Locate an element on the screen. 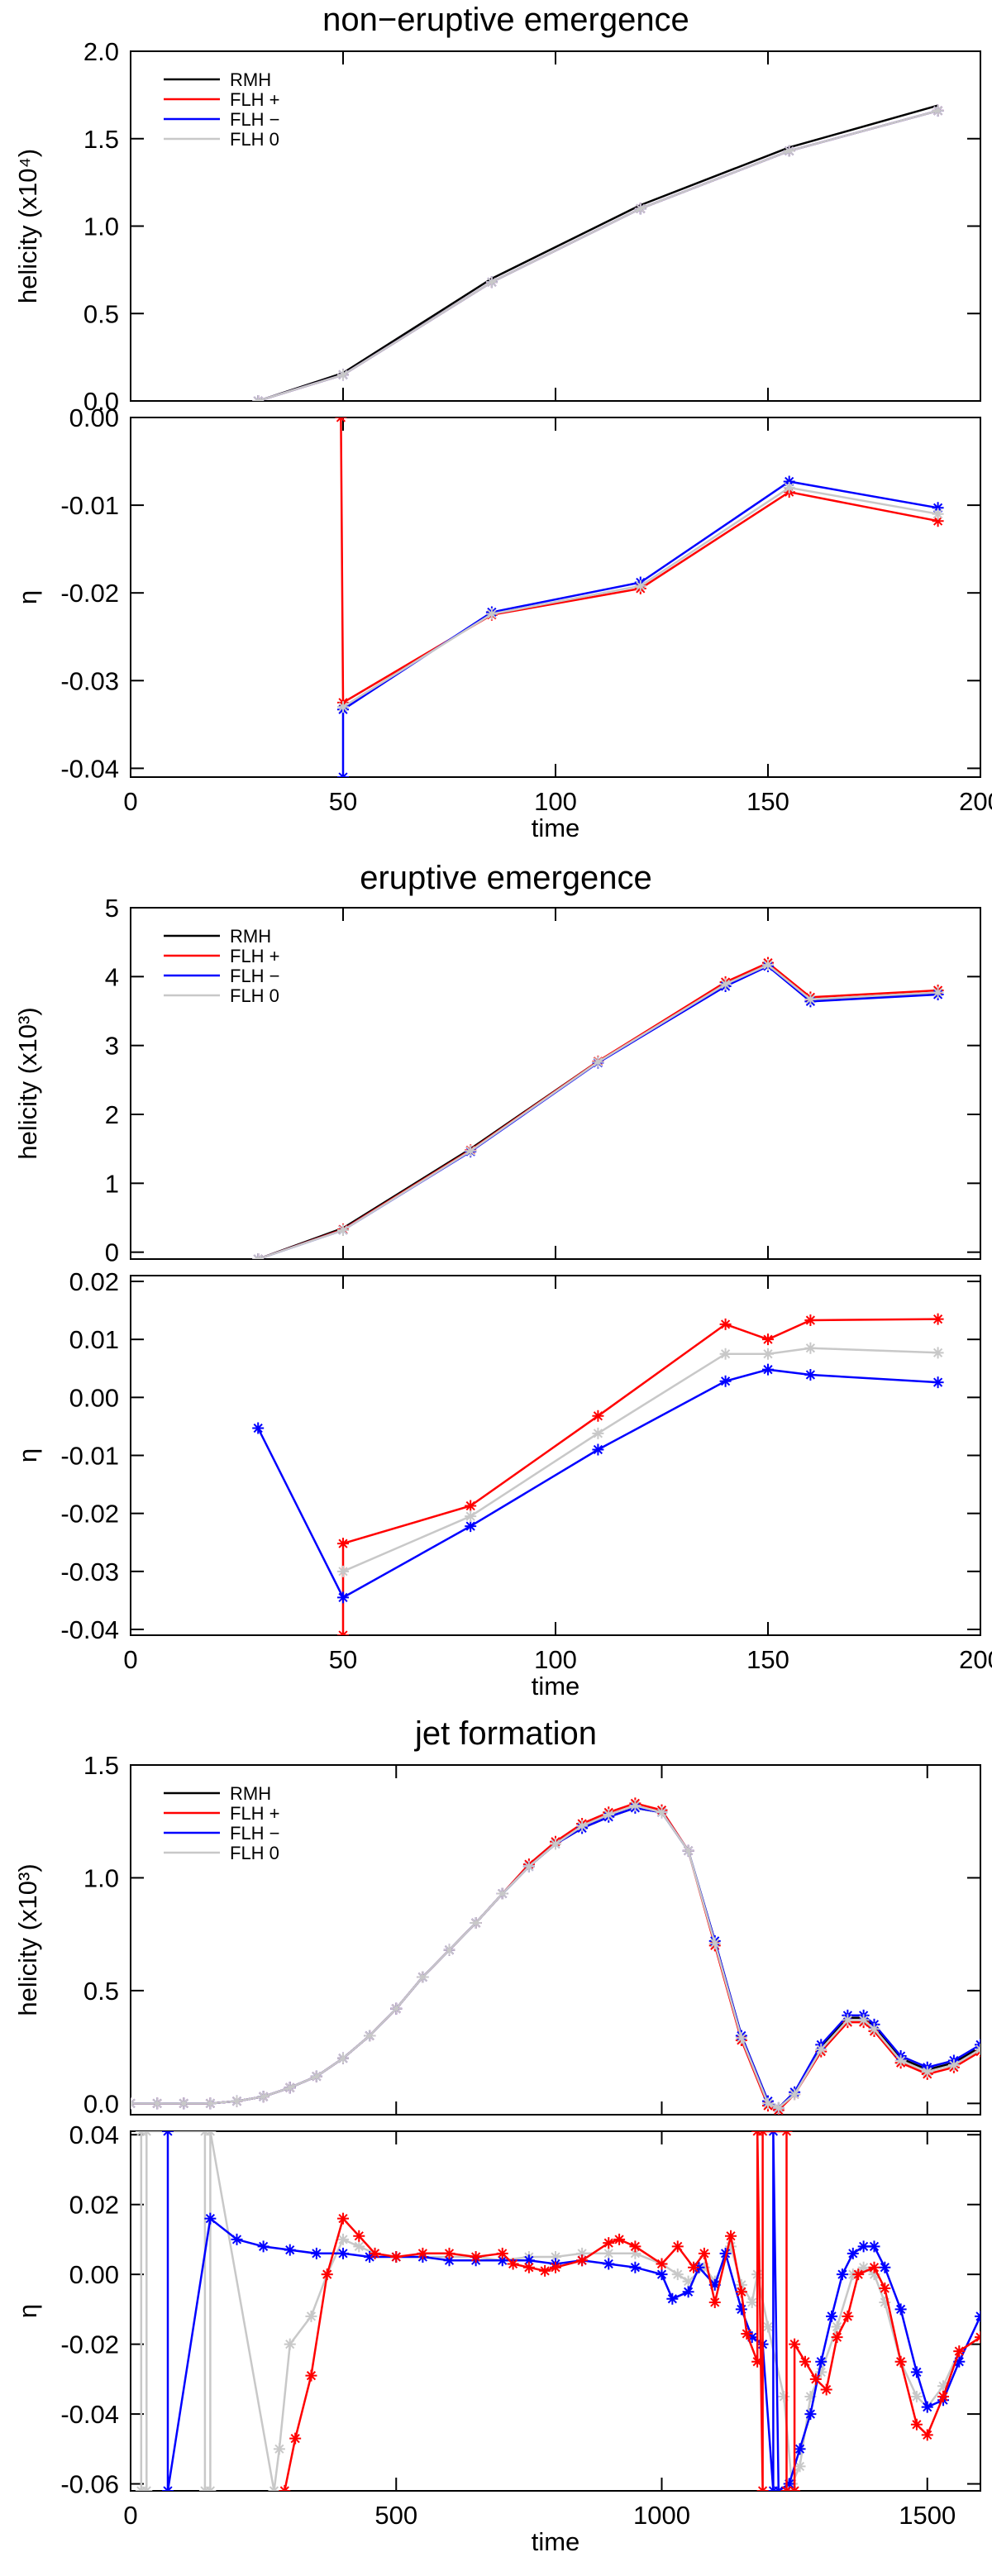  x-tick-label: 50 is located at coordinates (343, 1659).